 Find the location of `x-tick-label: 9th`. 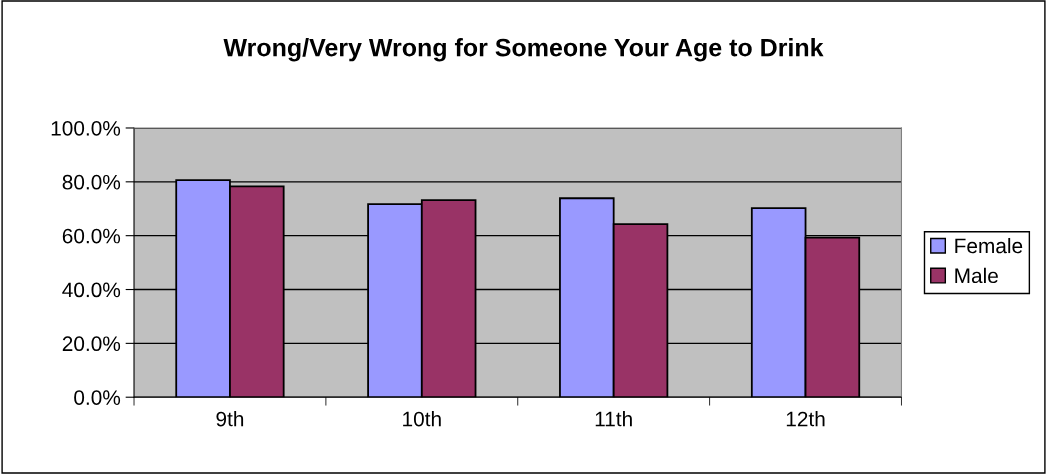

x-tick-label: 9th is located at coordinates (230, 419).